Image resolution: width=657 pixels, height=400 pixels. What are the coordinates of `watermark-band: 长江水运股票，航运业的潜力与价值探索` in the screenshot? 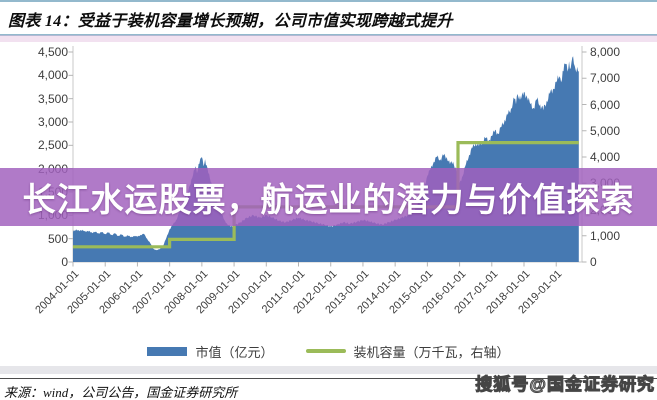 It's located at (328, 197).